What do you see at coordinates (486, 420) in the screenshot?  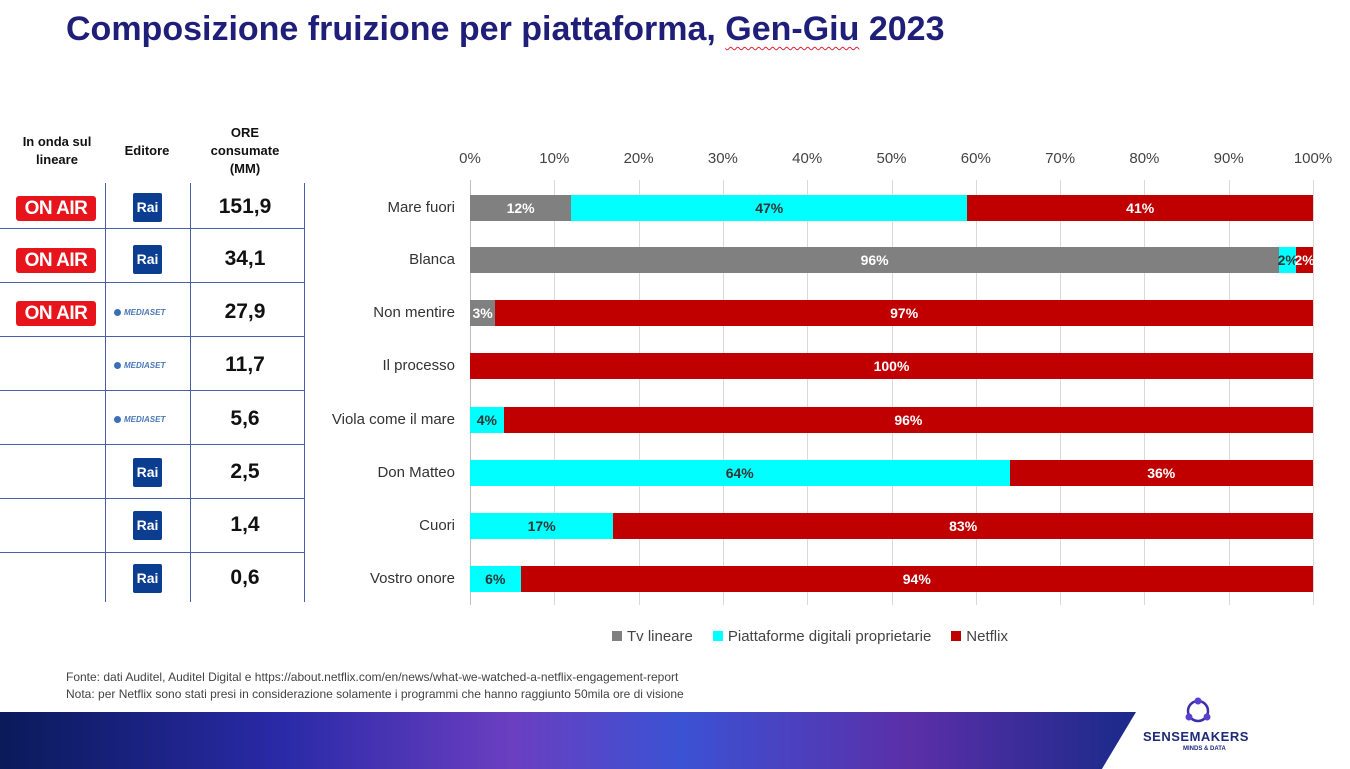 I see `data-label: 4%` at bounding box center [486, 420].